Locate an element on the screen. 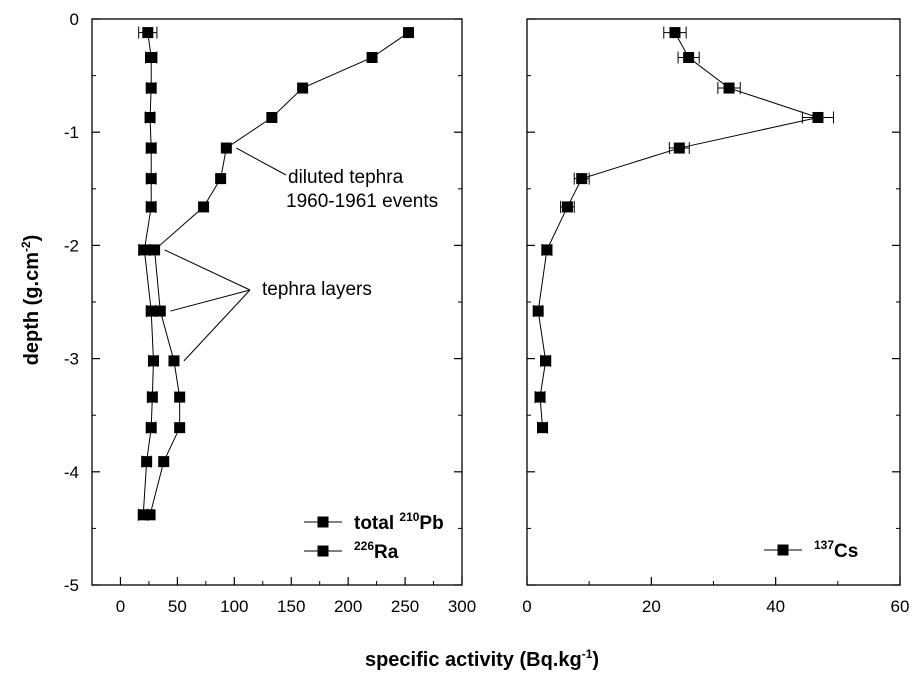  x-tick-label: 40 is located at coordinates (775, 606).